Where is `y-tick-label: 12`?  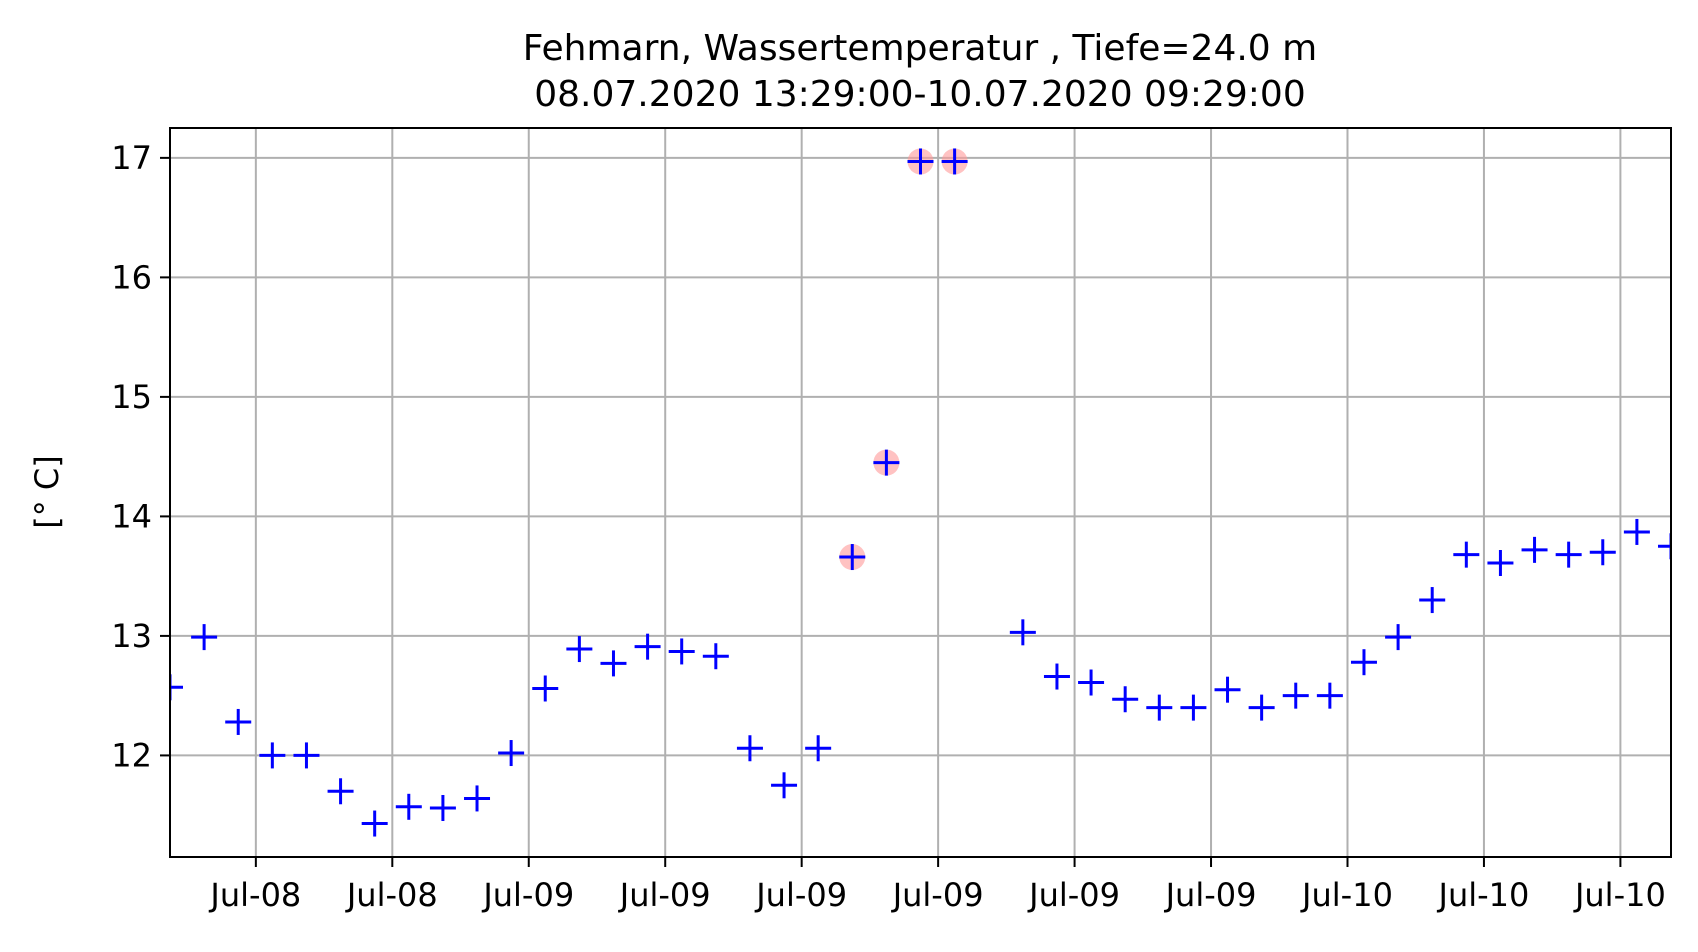 y-tick-label: 12 is located at coordinates (131, 755).